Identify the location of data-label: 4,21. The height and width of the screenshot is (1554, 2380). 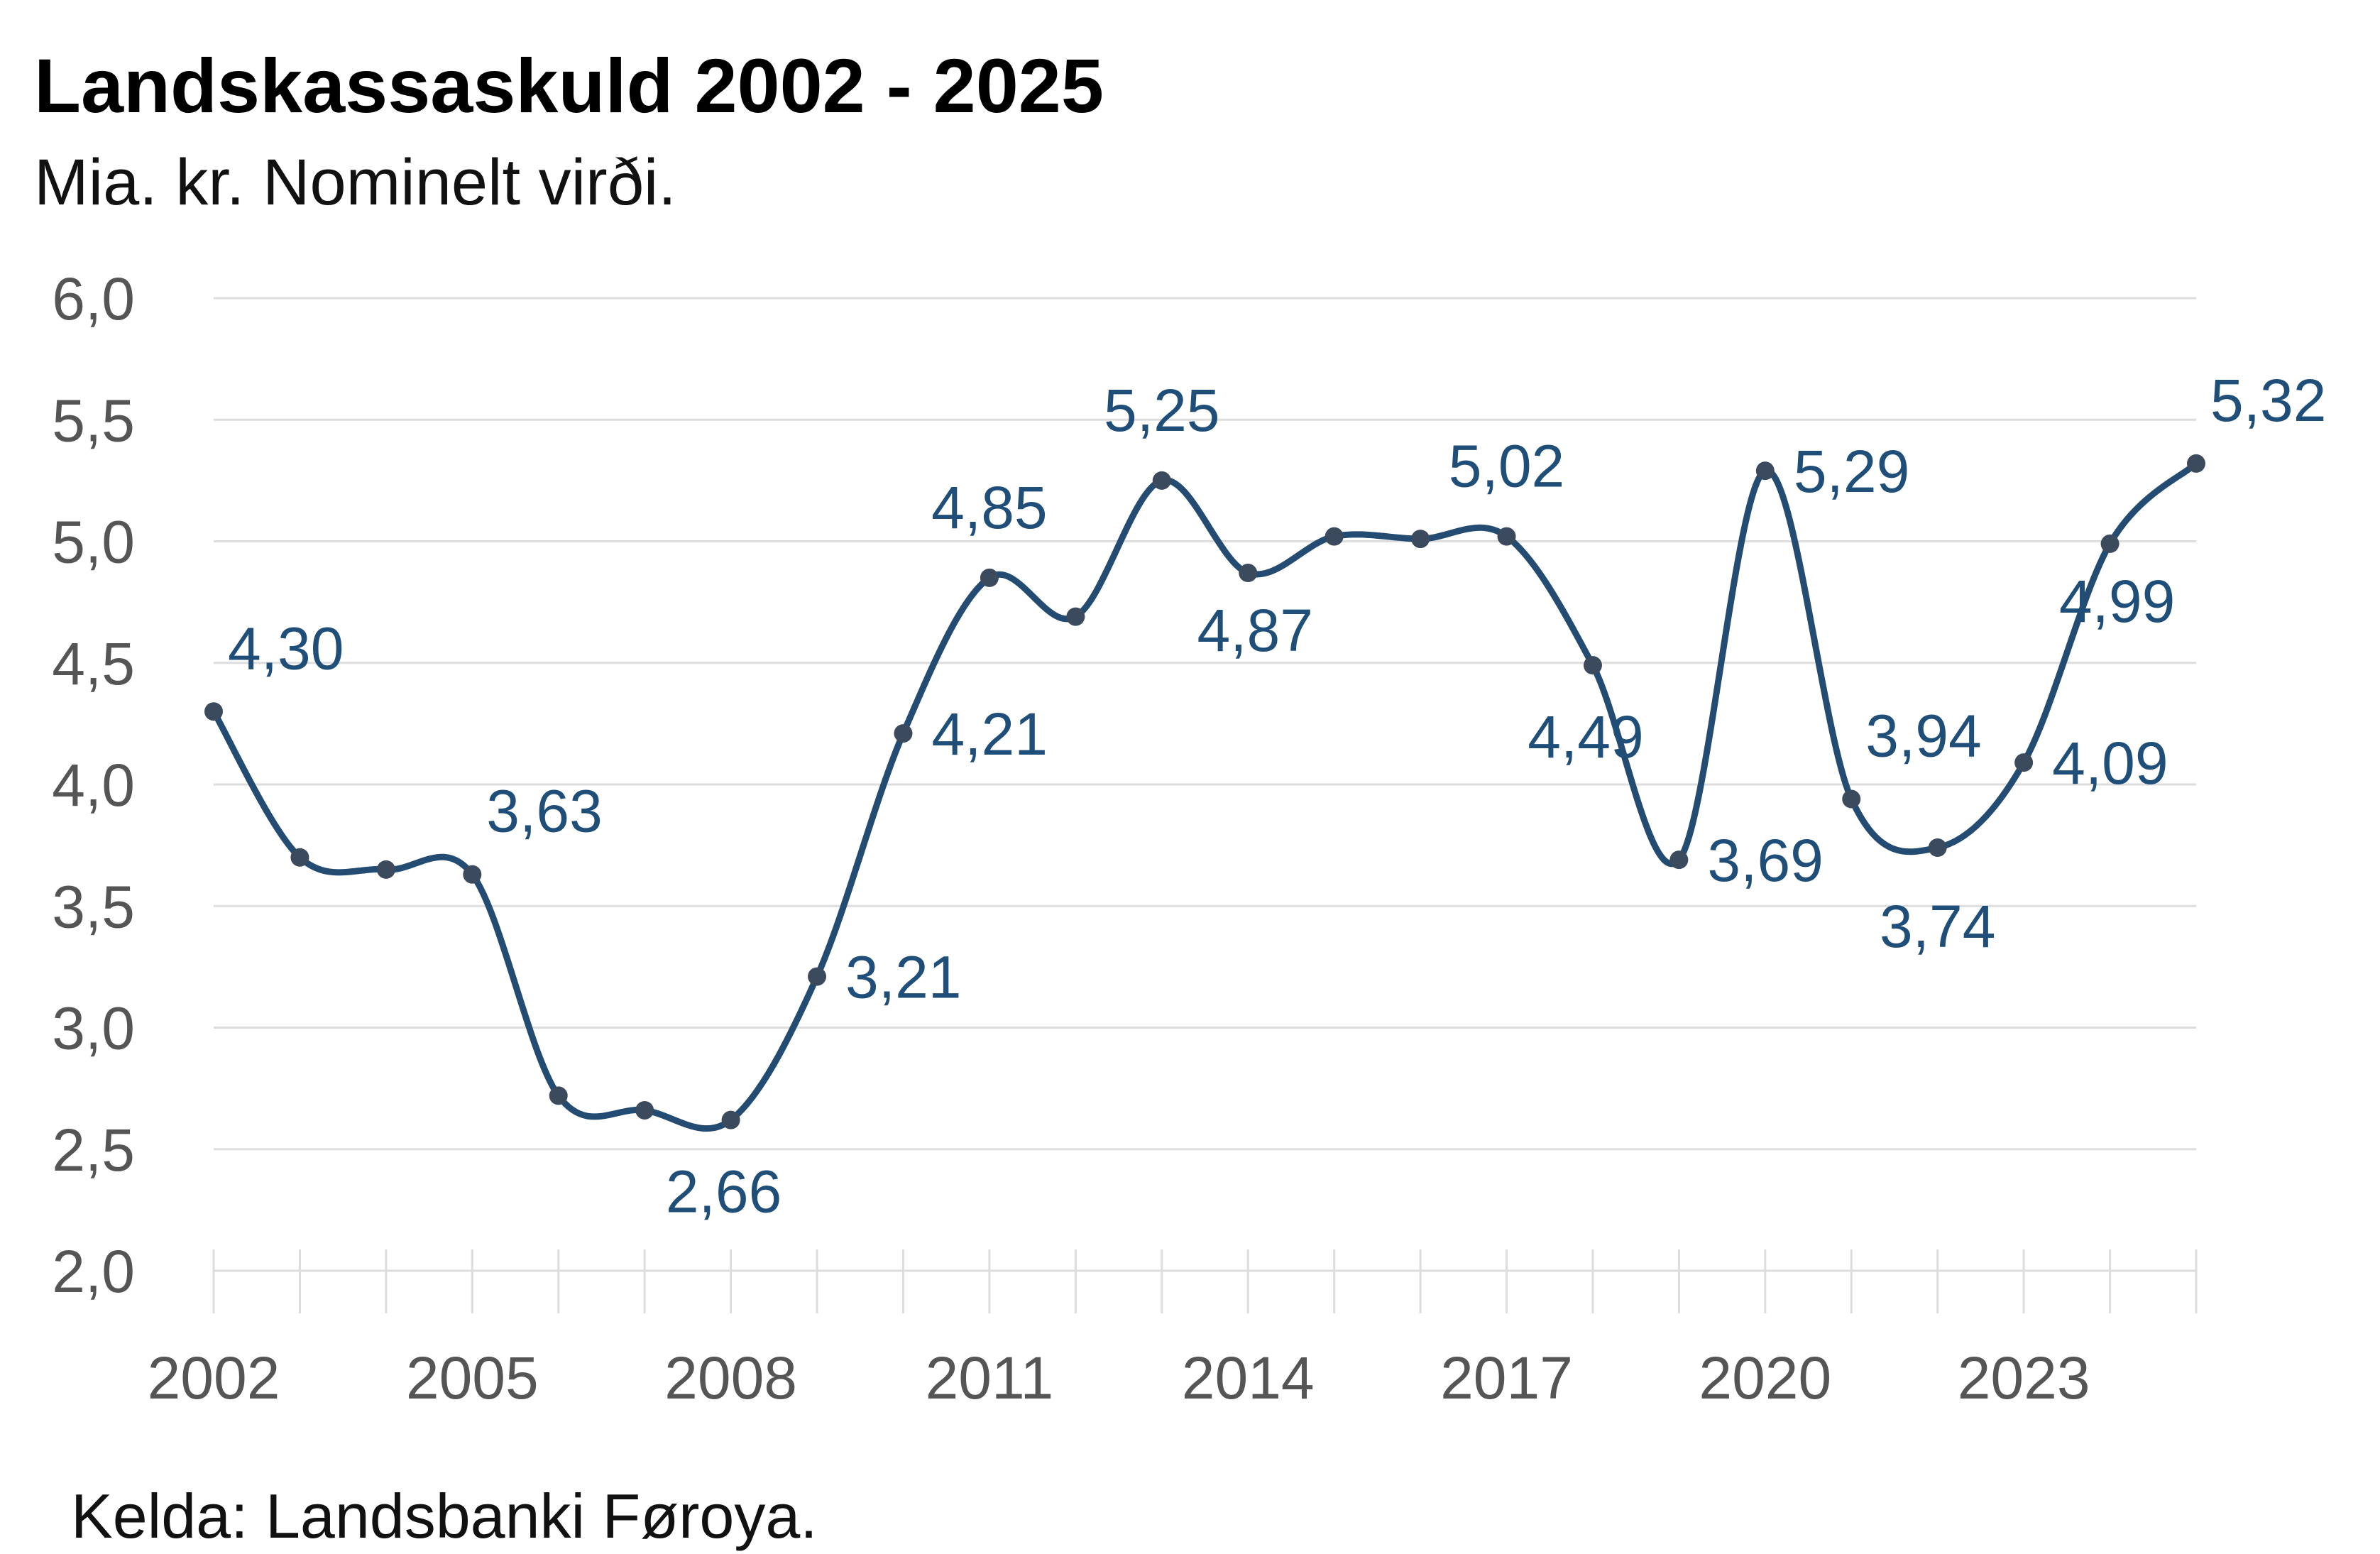
(989, 734).